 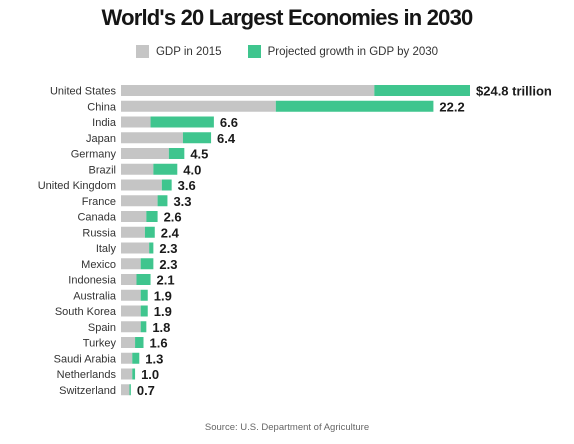 What do you see at coordinates (100, 344) in the screenshot?
I see `category-label-turkey: Turkey` at bounding box center [100, 344].